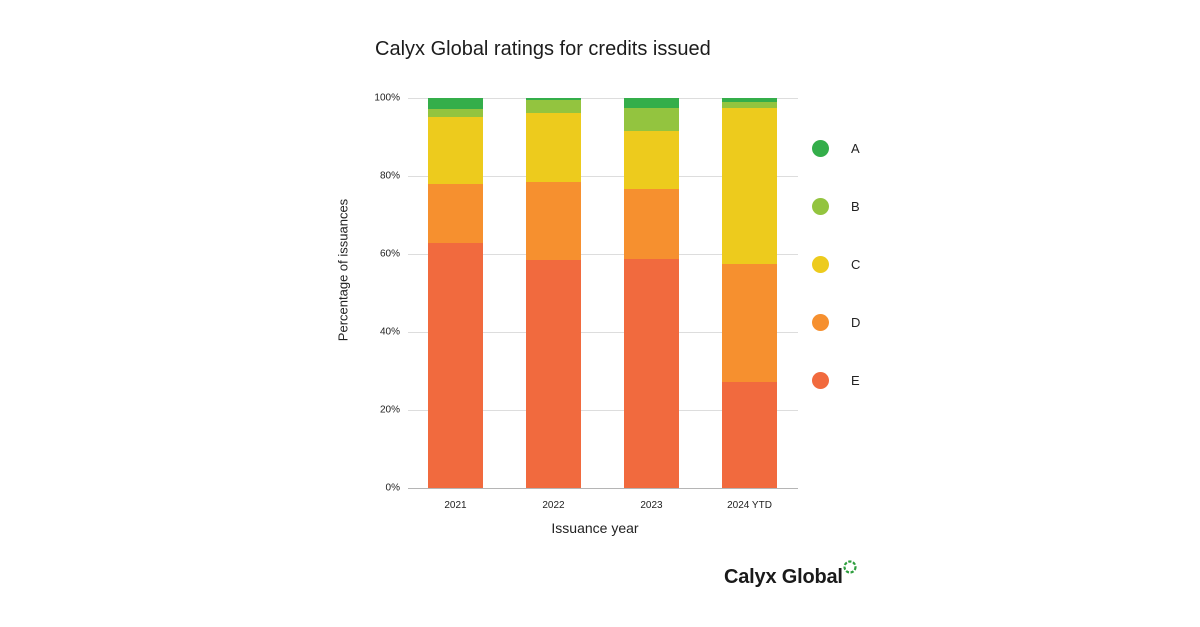 This screenshot has height=627, width=1200. I want to click on y-tick-label: 0%, so click(392, 488).